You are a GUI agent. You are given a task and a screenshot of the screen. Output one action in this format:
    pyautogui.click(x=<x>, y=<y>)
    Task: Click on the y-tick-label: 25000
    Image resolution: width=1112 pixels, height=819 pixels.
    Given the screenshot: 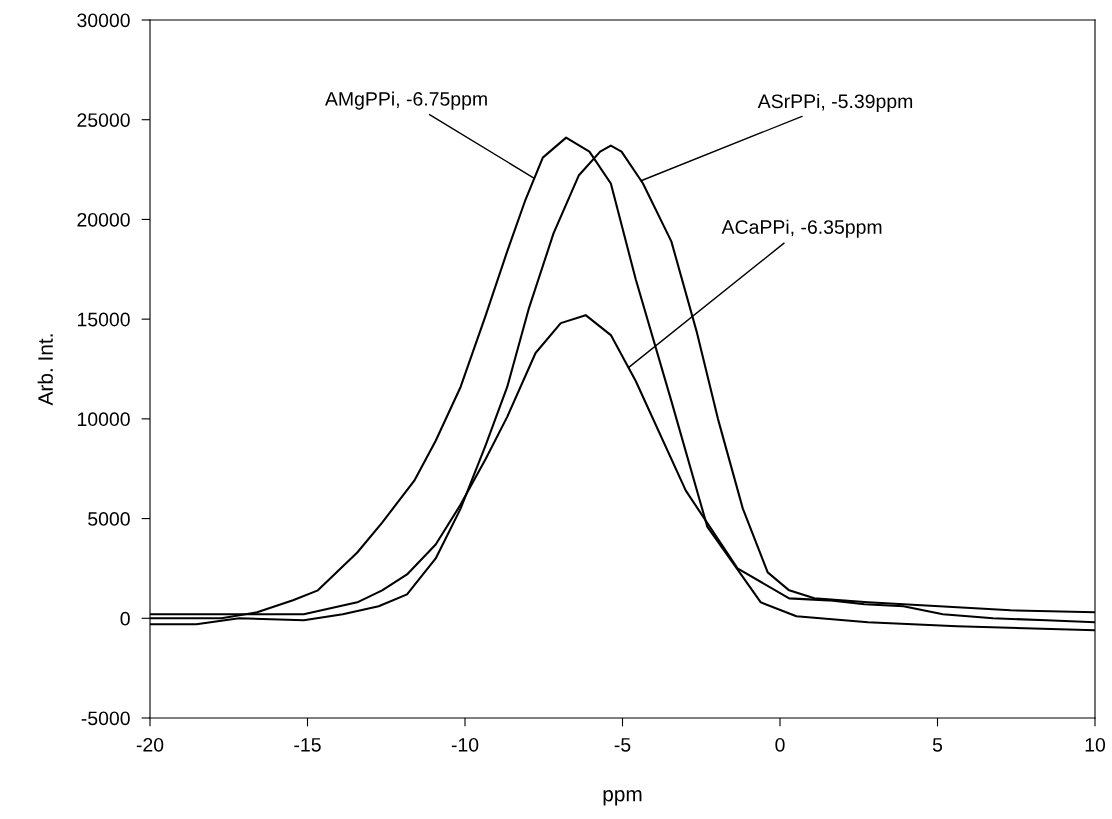 What is the action you would take?
    pyautogui.click(x=103, y=120)
    